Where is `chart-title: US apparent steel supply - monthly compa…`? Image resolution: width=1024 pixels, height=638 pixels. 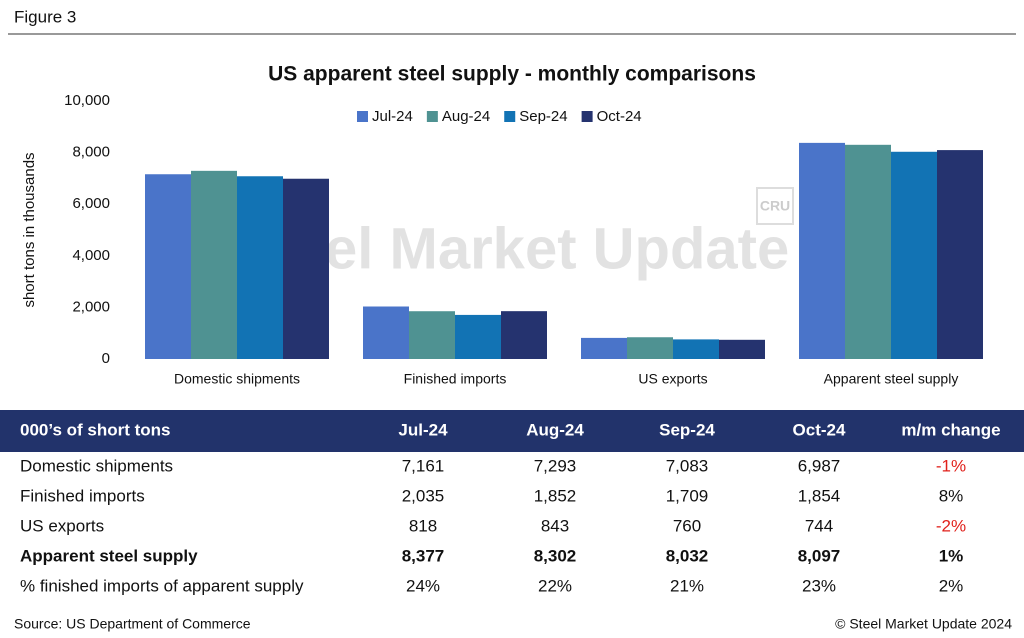 chart-title: US apparent steel supply - monthly compa… is located at coordinates (512, 74).